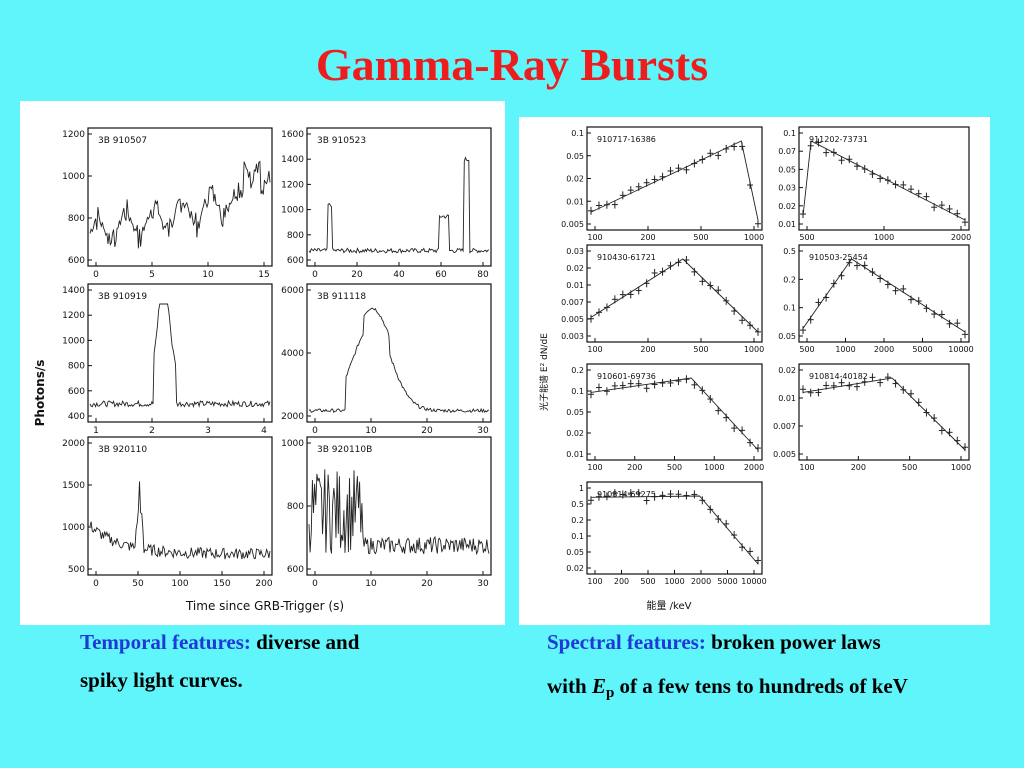 Image resolution: width=1024 pixels, height=768 pixels. I want to click on light-curve-4-xtick-label: 0, so click(96, 584).